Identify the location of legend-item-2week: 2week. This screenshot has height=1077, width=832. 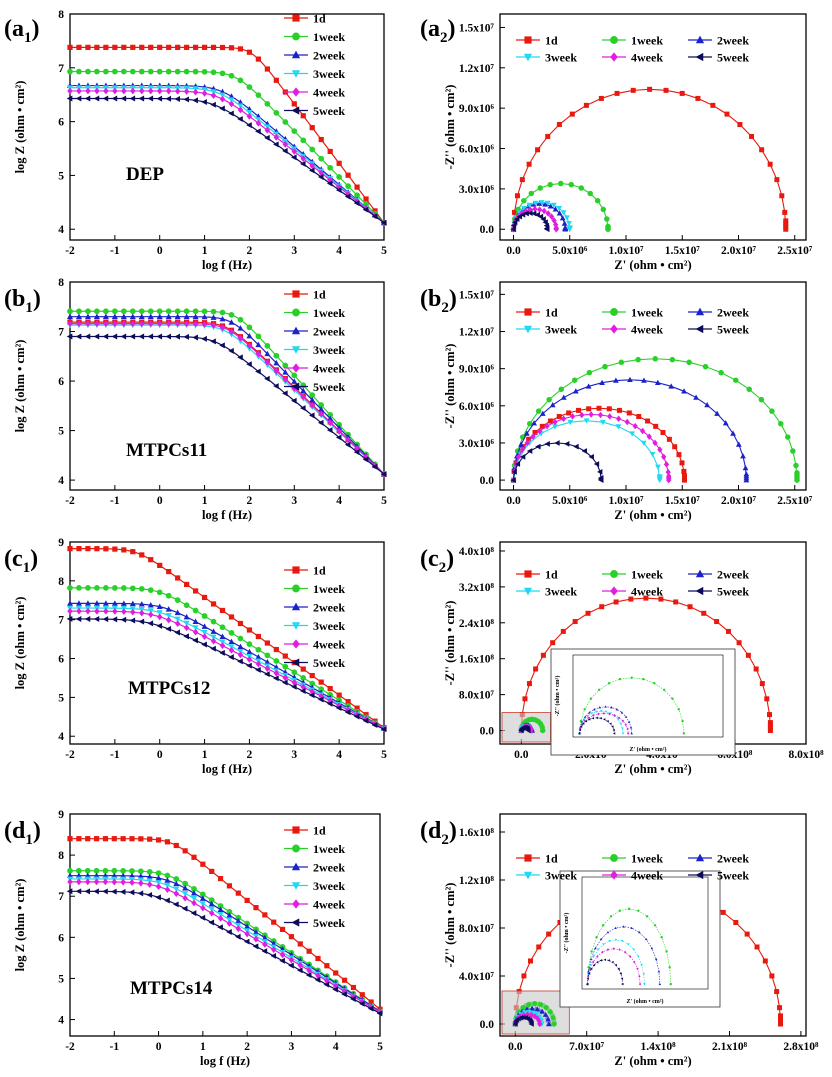
(718, 859).